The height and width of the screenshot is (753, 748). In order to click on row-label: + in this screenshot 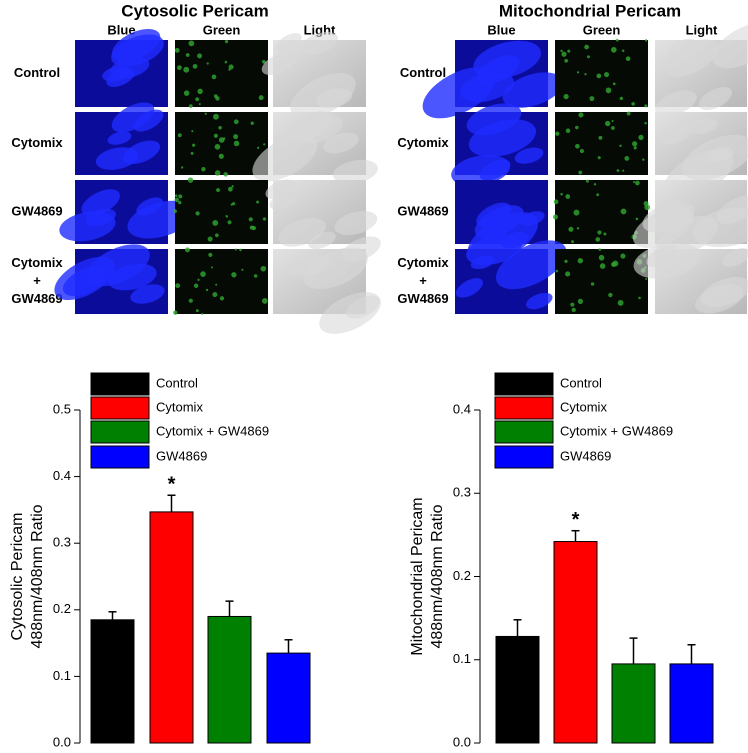, I will do `click(37, 280)`.